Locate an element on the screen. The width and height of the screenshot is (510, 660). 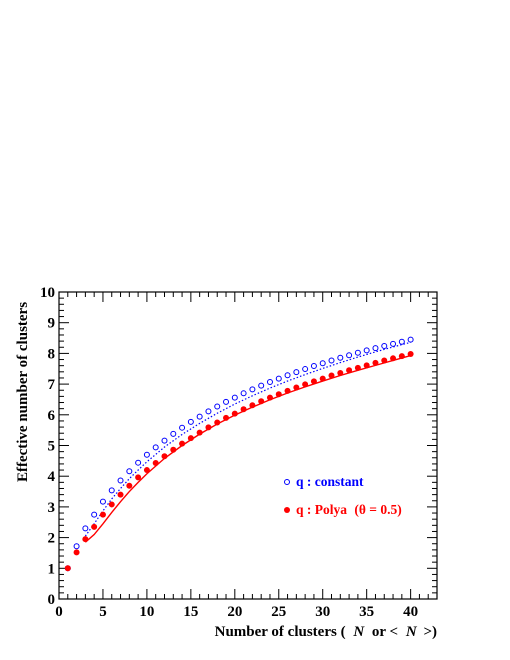
x-axis-title-part1: Number of clusters ( is located at coordinates (280, 632).